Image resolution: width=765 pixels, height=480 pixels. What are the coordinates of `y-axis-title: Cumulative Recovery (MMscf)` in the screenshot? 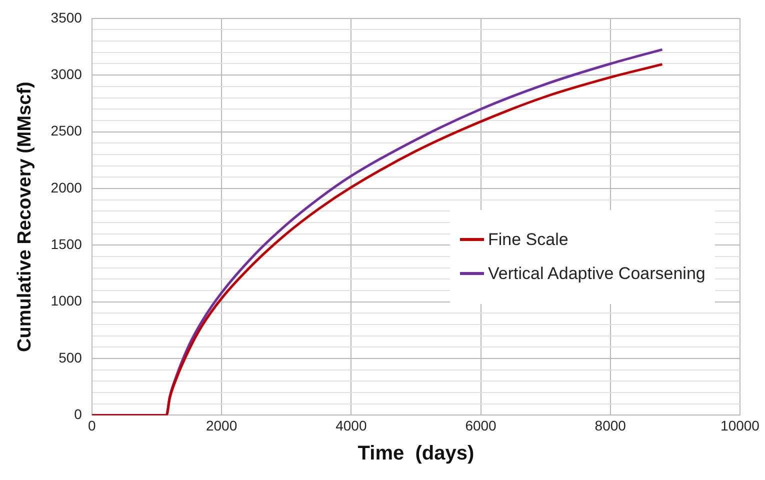 It's located at (25, 217).